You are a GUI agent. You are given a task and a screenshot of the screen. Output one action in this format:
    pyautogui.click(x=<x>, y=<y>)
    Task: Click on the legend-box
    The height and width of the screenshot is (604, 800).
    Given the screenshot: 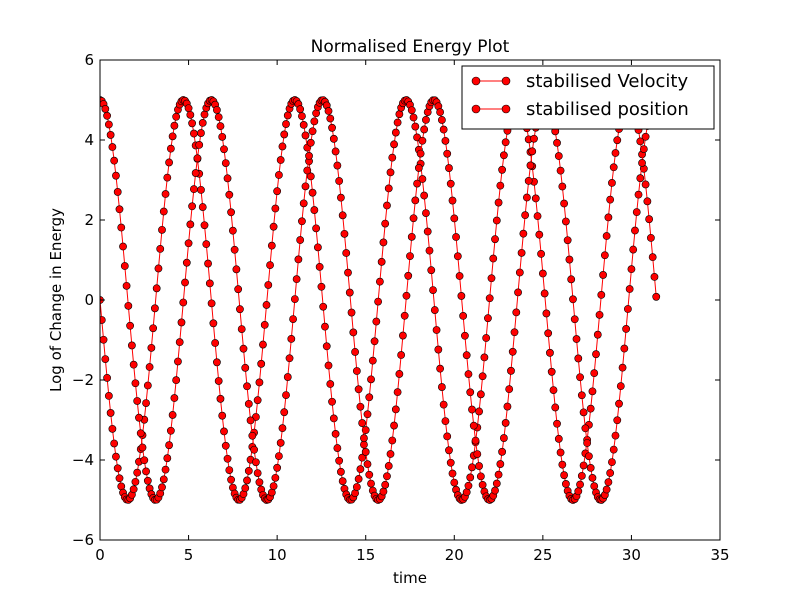 What is the action you would take?
    pyautogui.click(x=588, y=97)
    